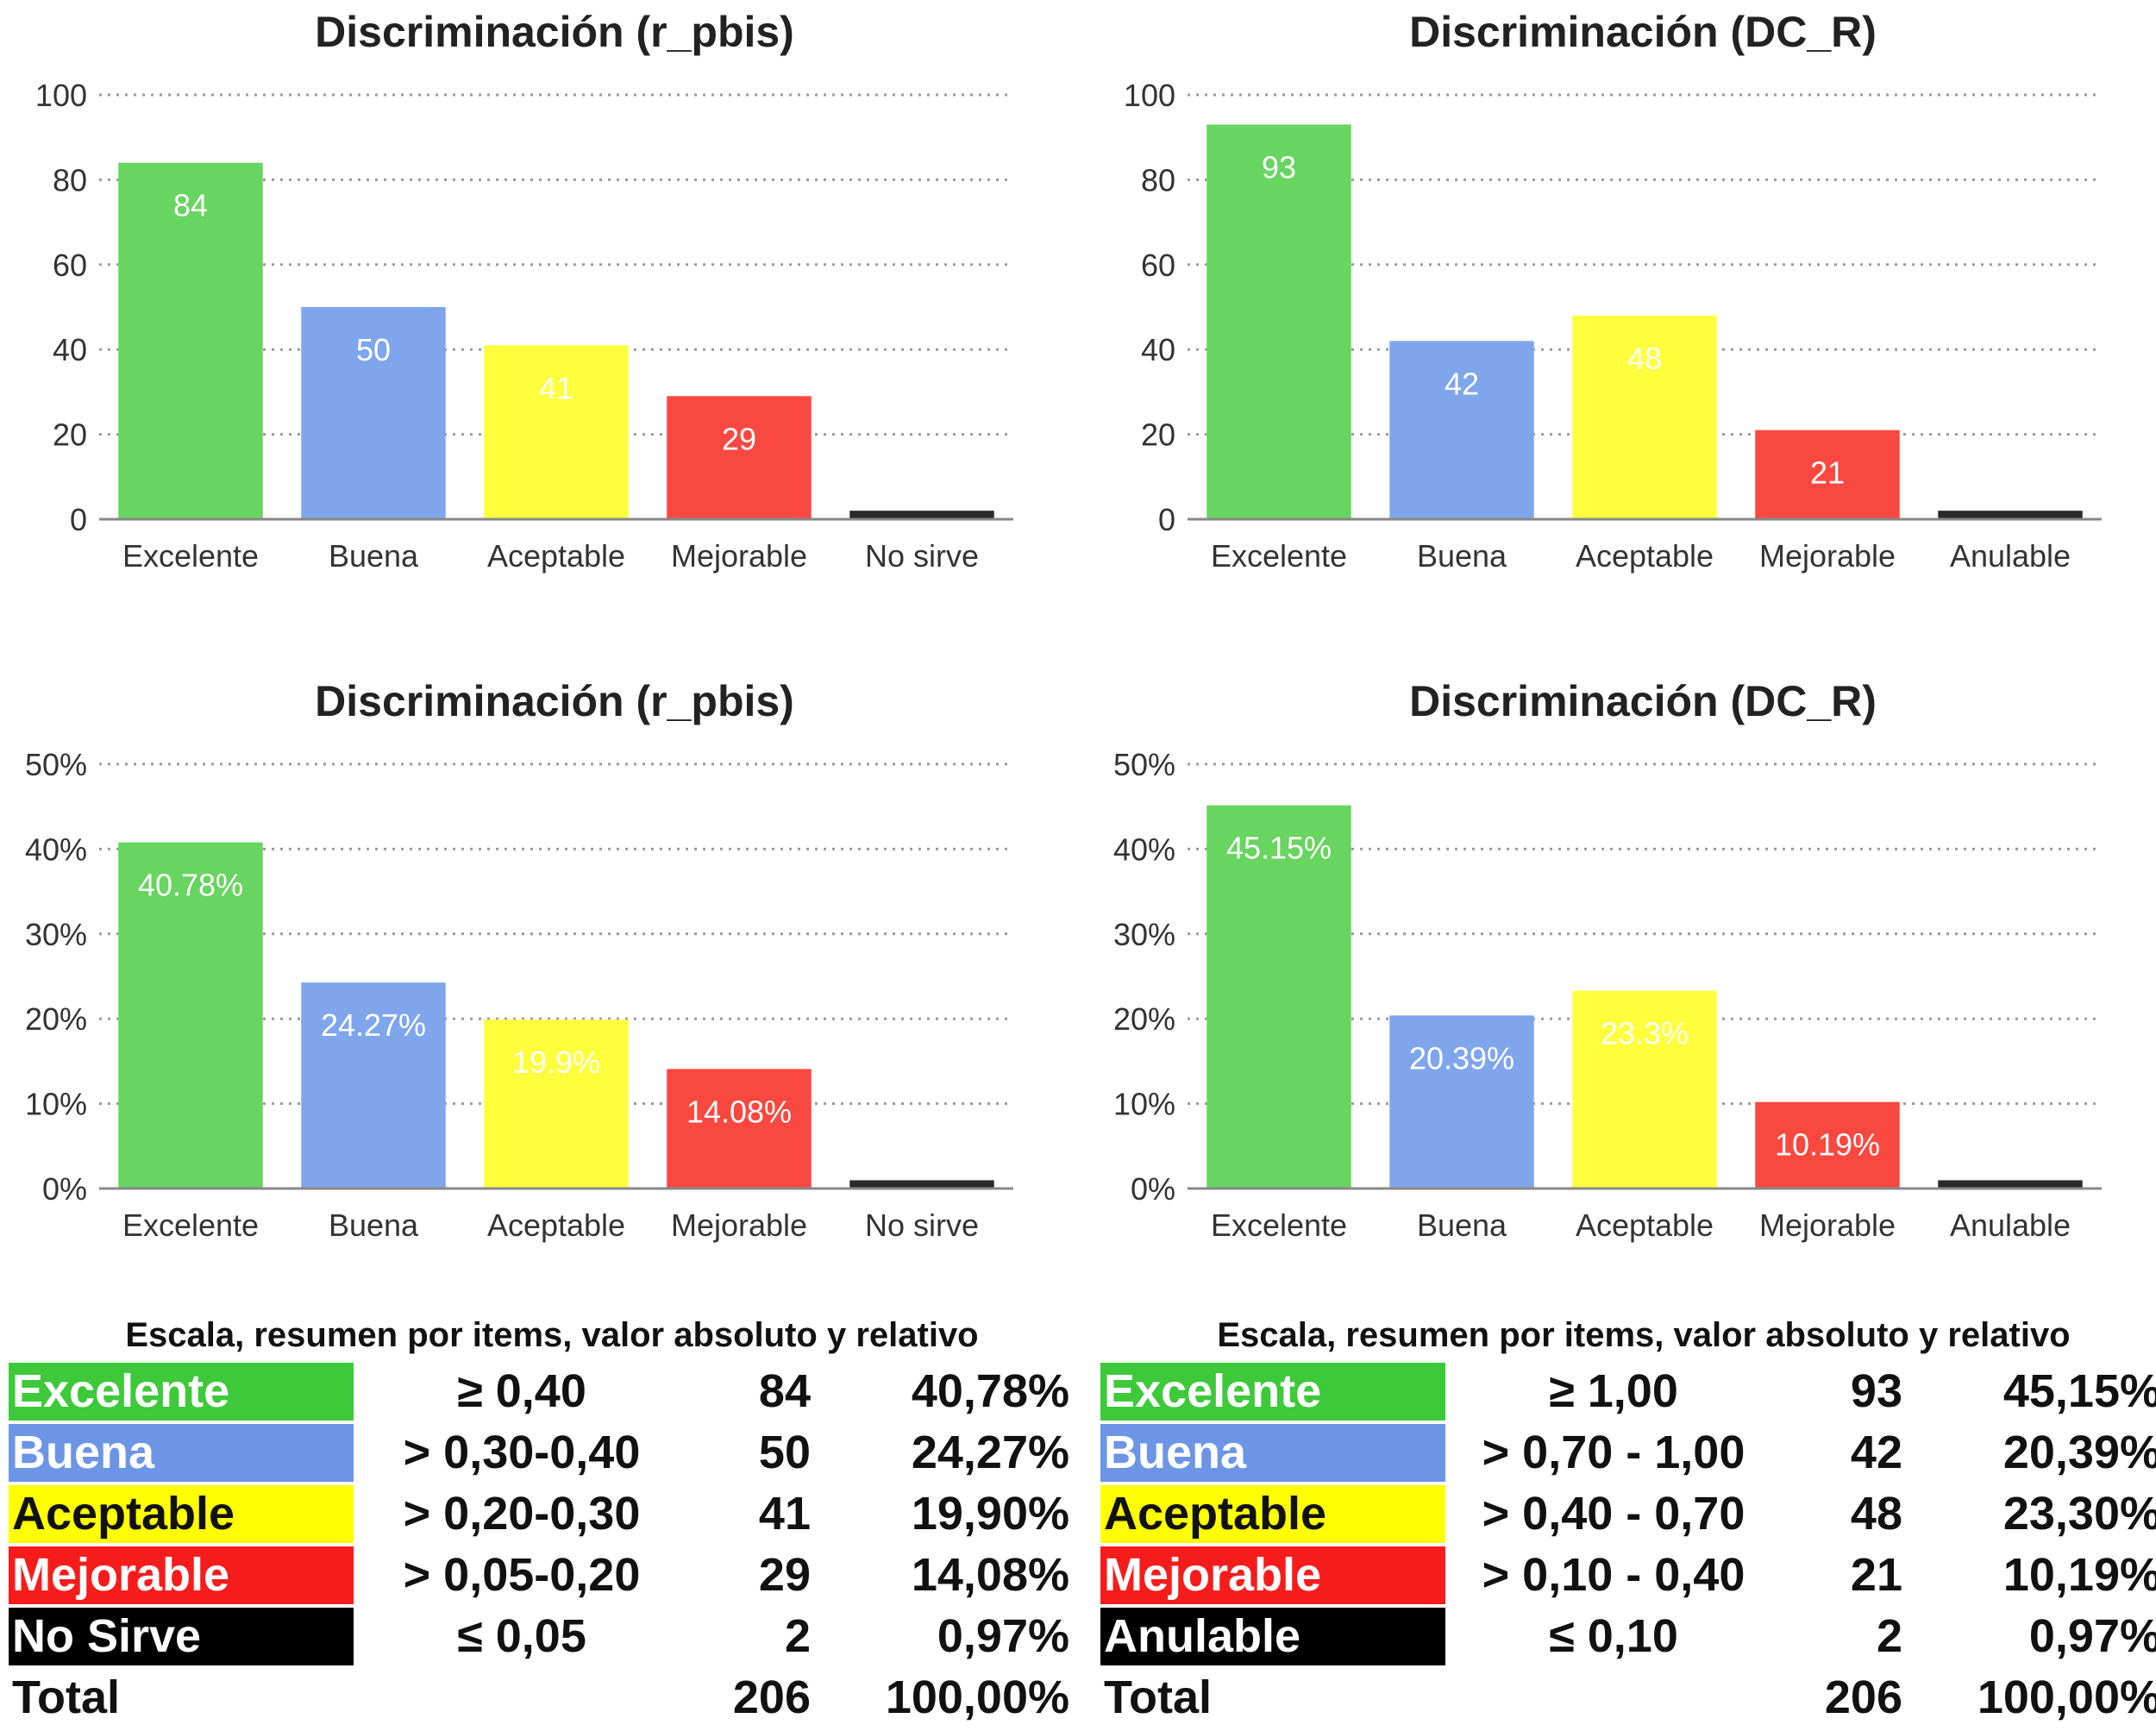 The image size is (2156, 1731). I want to click on table-row: Excelente ≥ 0,40 84 40,78%, so click(552, 1391).